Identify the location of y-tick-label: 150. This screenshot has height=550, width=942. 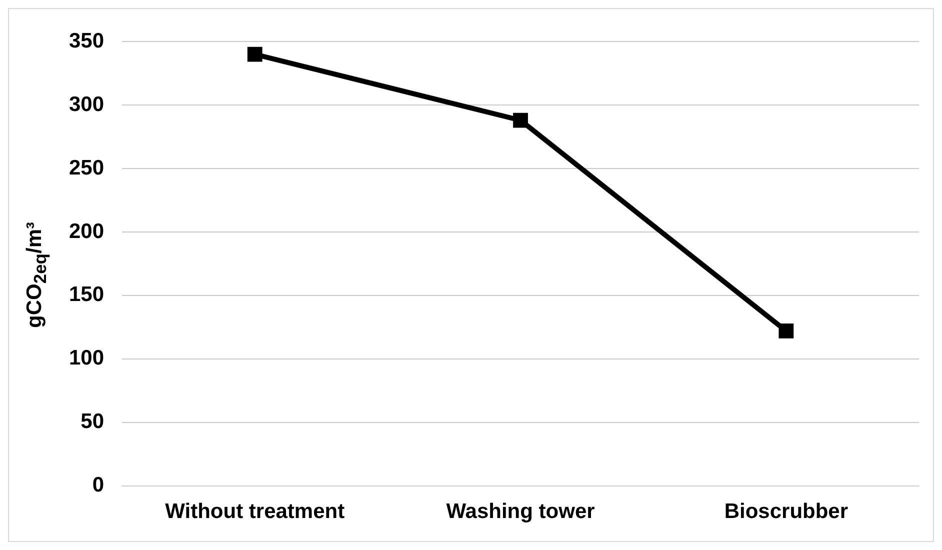
(86, 294).